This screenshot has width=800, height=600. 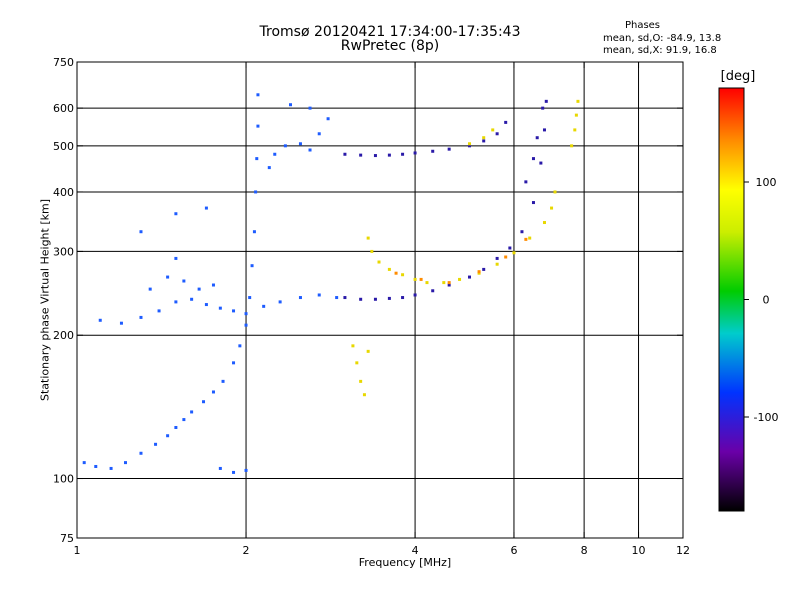 What do you see at coordinates (67, 538) in the screenshot?
I see `y-tick-label: 75` at bounding box center [67, 538].